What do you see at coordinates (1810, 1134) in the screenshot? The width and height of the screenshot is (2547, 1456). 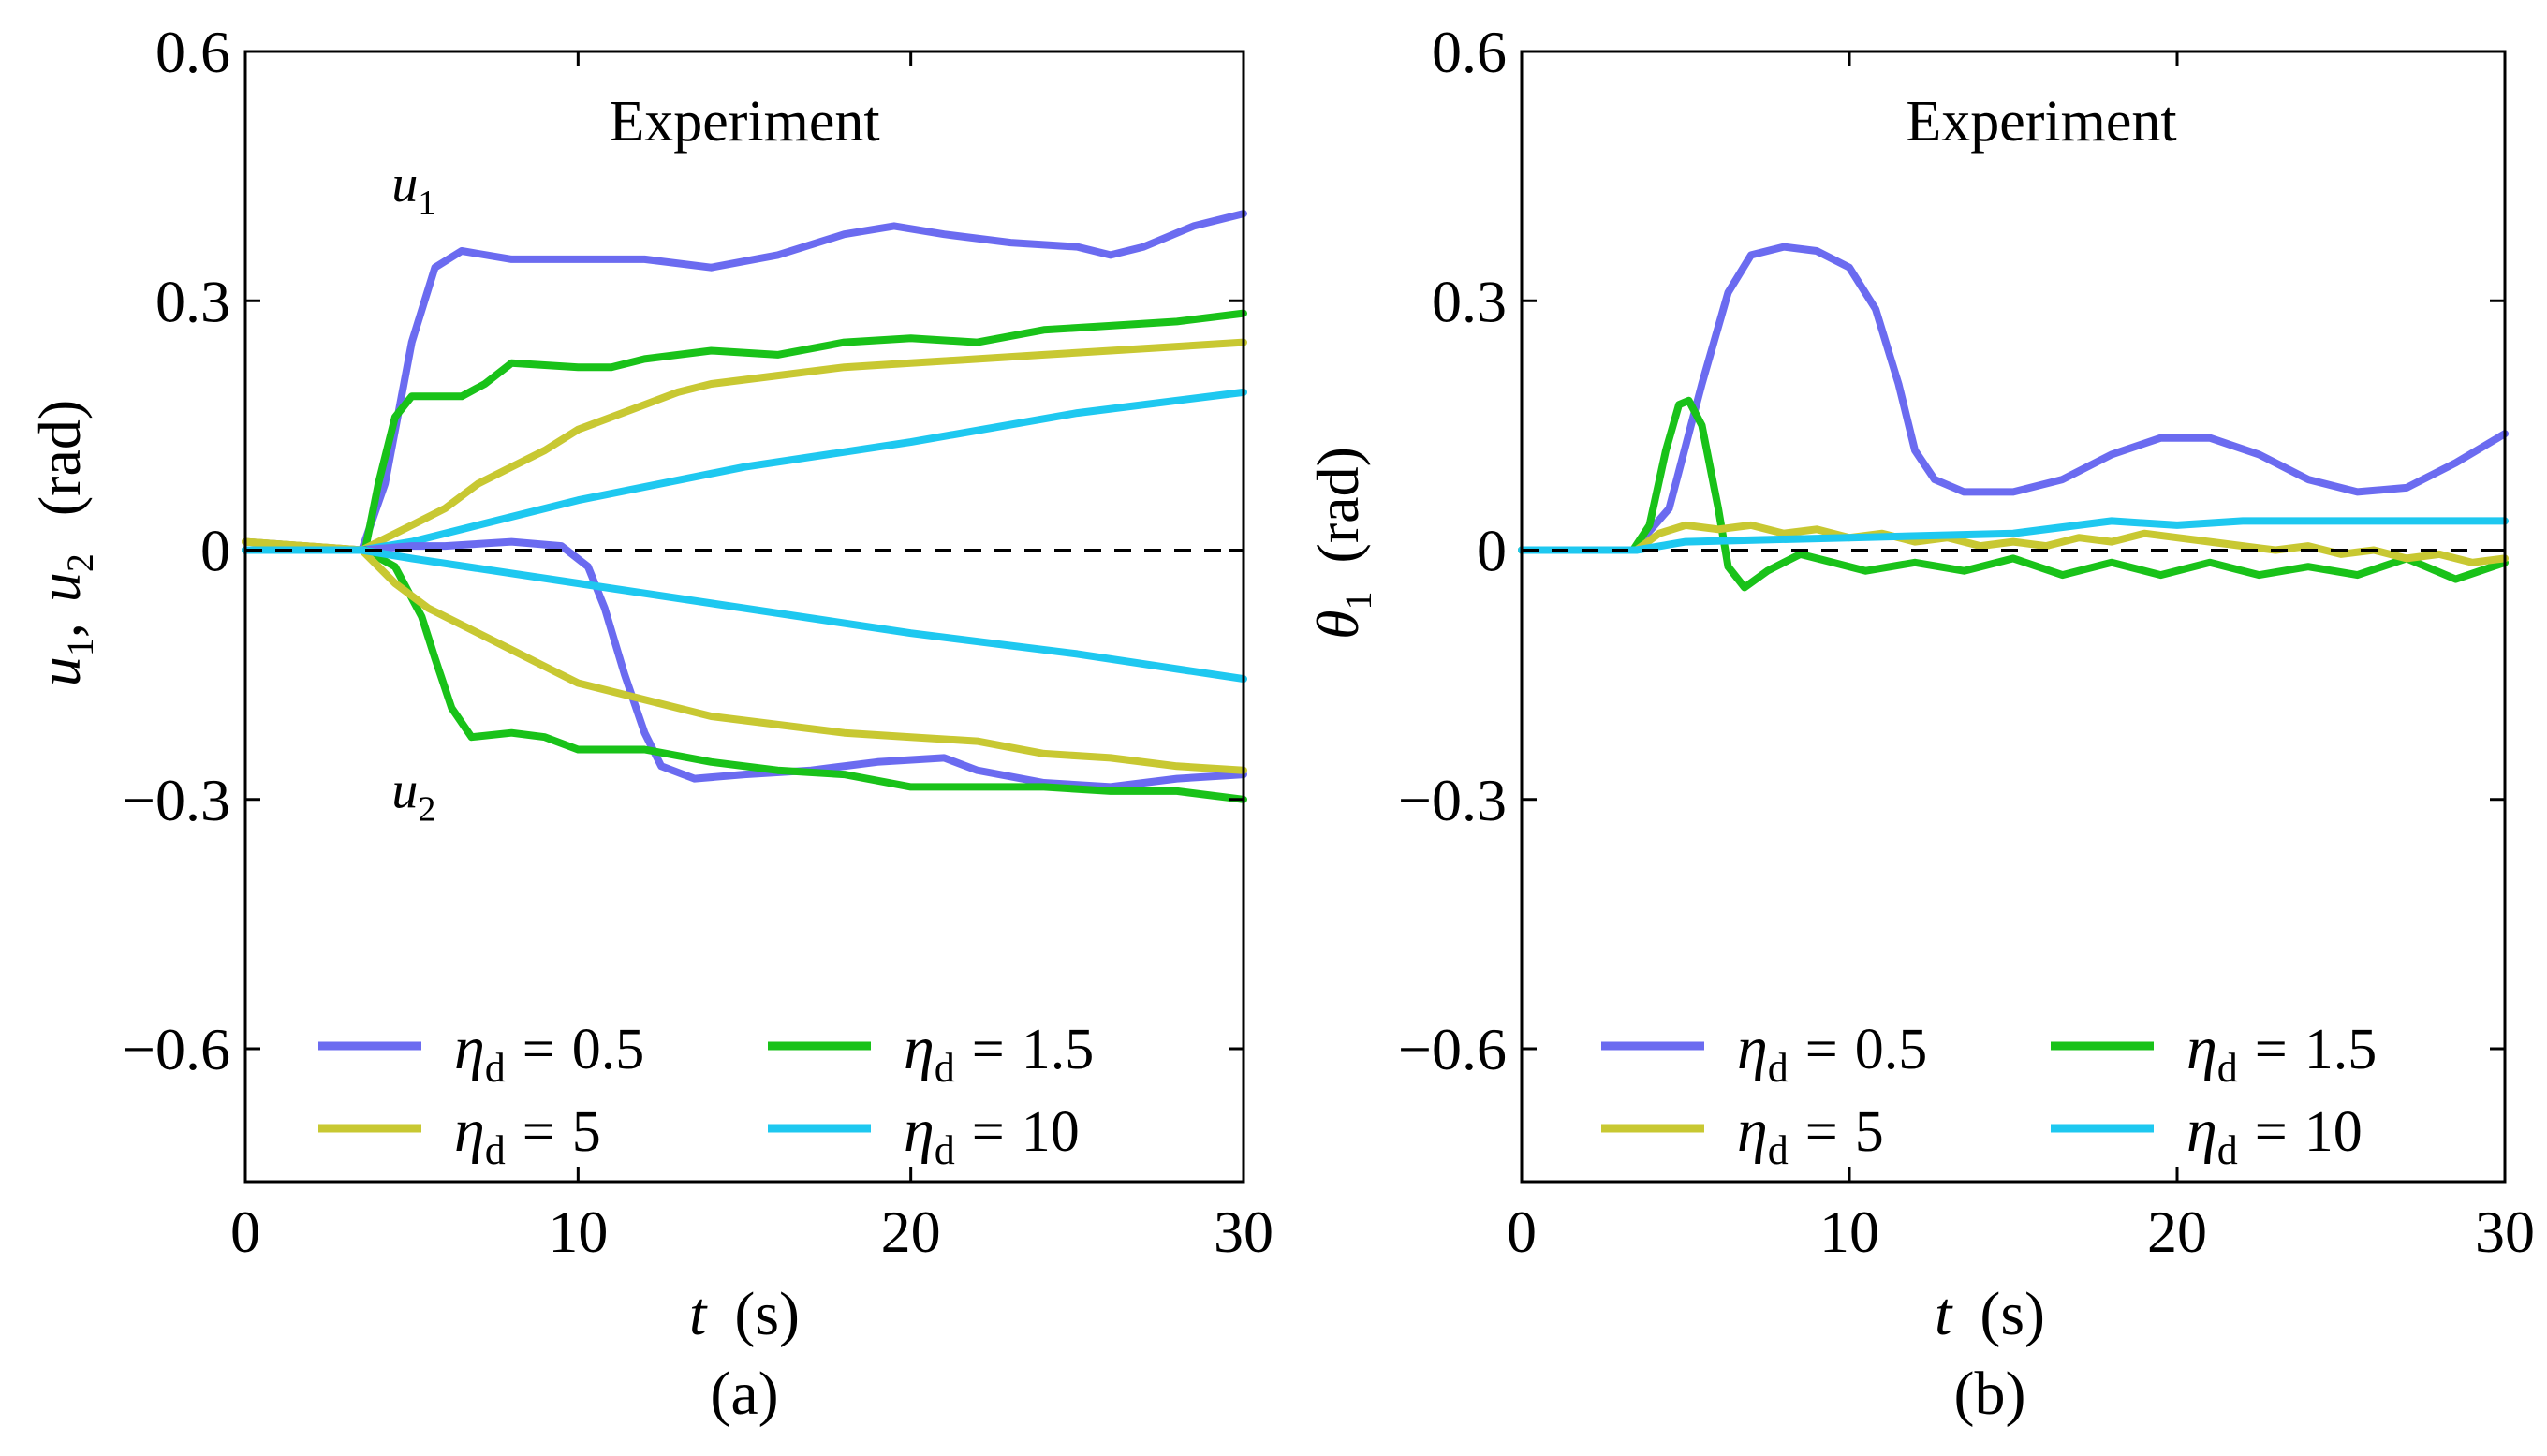 I see `legend-label-b-2: ηd = 5` at bounding box center [1810, 1134].